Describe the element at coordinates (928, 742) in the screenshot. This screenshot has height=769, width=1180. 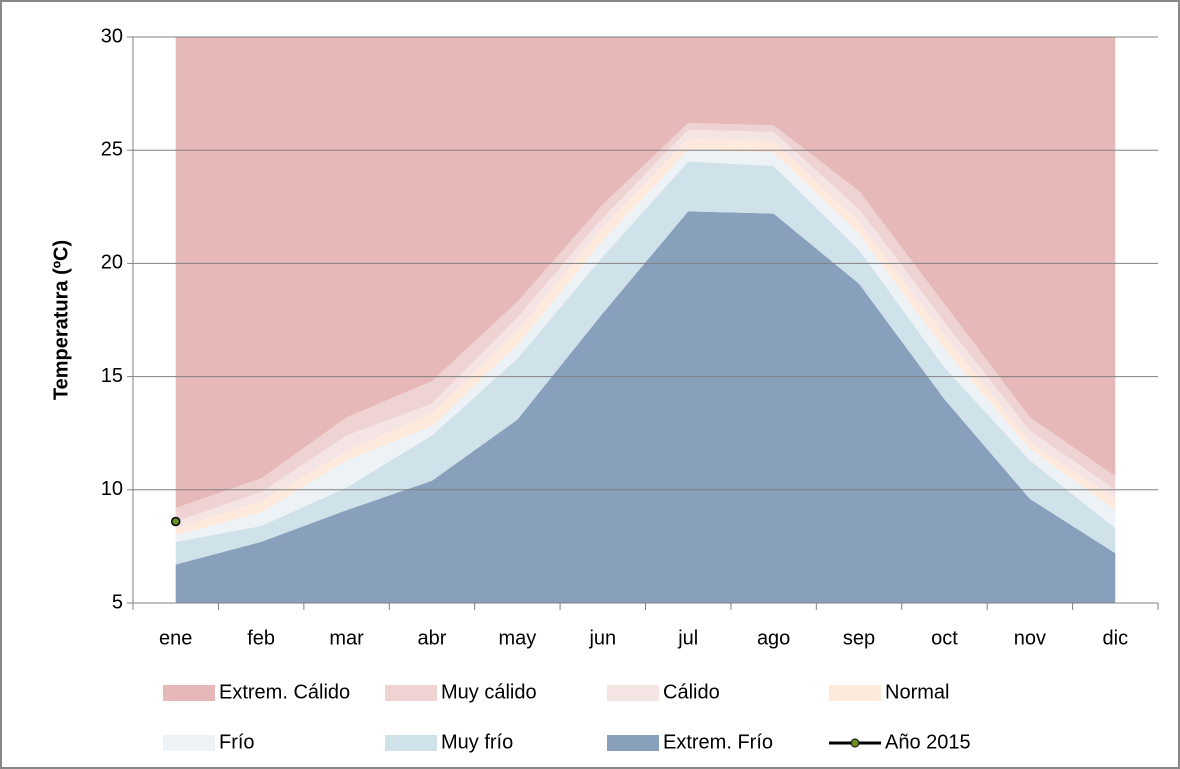
I see `legend-label: Año 2015` at that location.